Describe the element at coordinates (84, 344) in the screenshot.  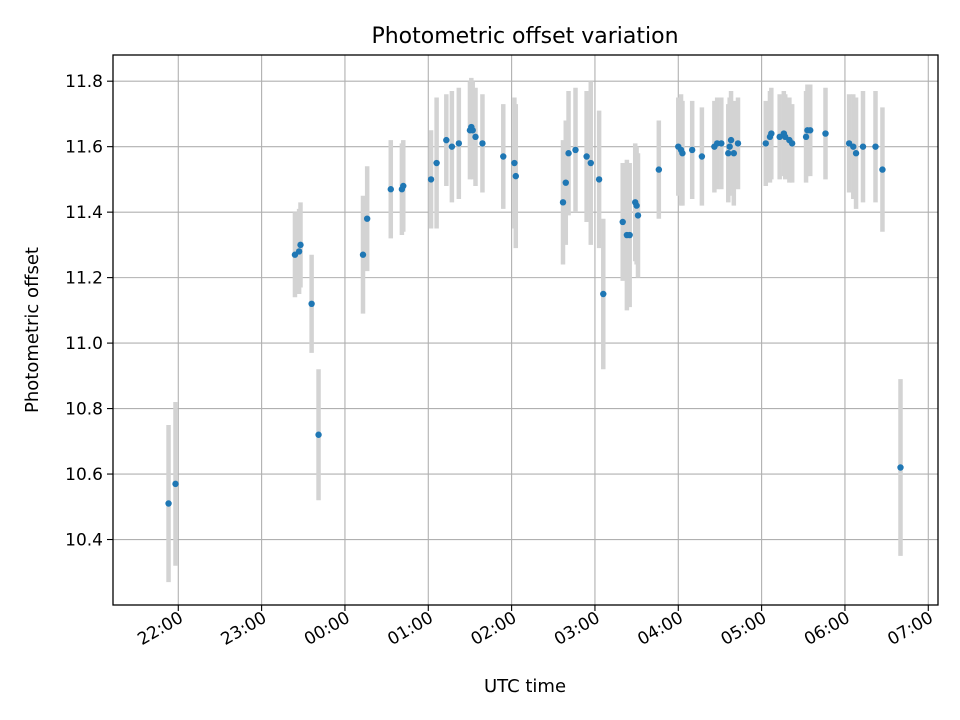
I see `y-tick-label: 11.0` at that location.